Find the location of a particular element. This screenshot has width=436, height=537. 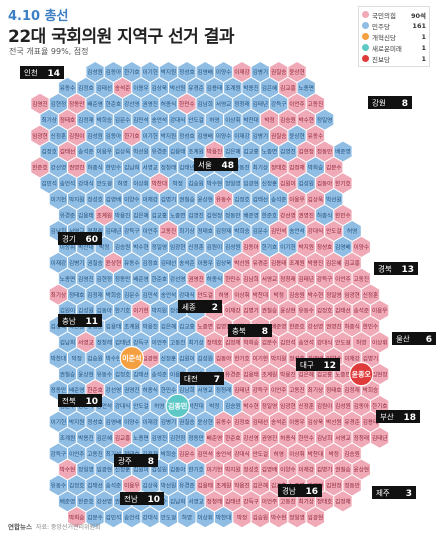

region-name: 세종 is located at coordinates (189, 307).